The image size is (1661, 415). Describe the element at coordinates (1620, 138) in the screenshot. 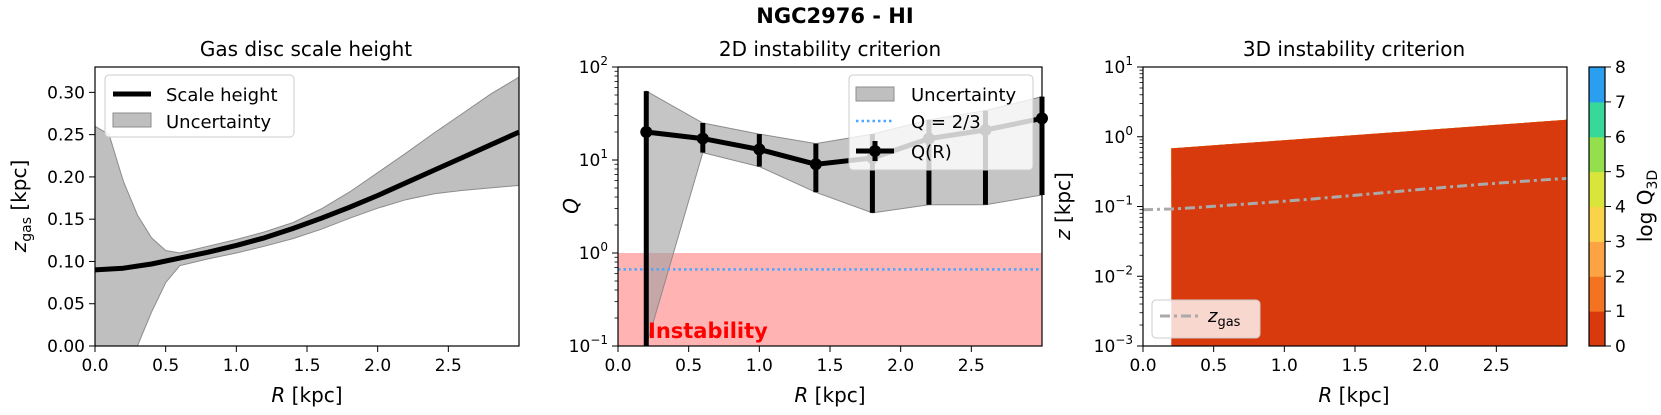

I see `colorbar-tick-label: 6` at that location.